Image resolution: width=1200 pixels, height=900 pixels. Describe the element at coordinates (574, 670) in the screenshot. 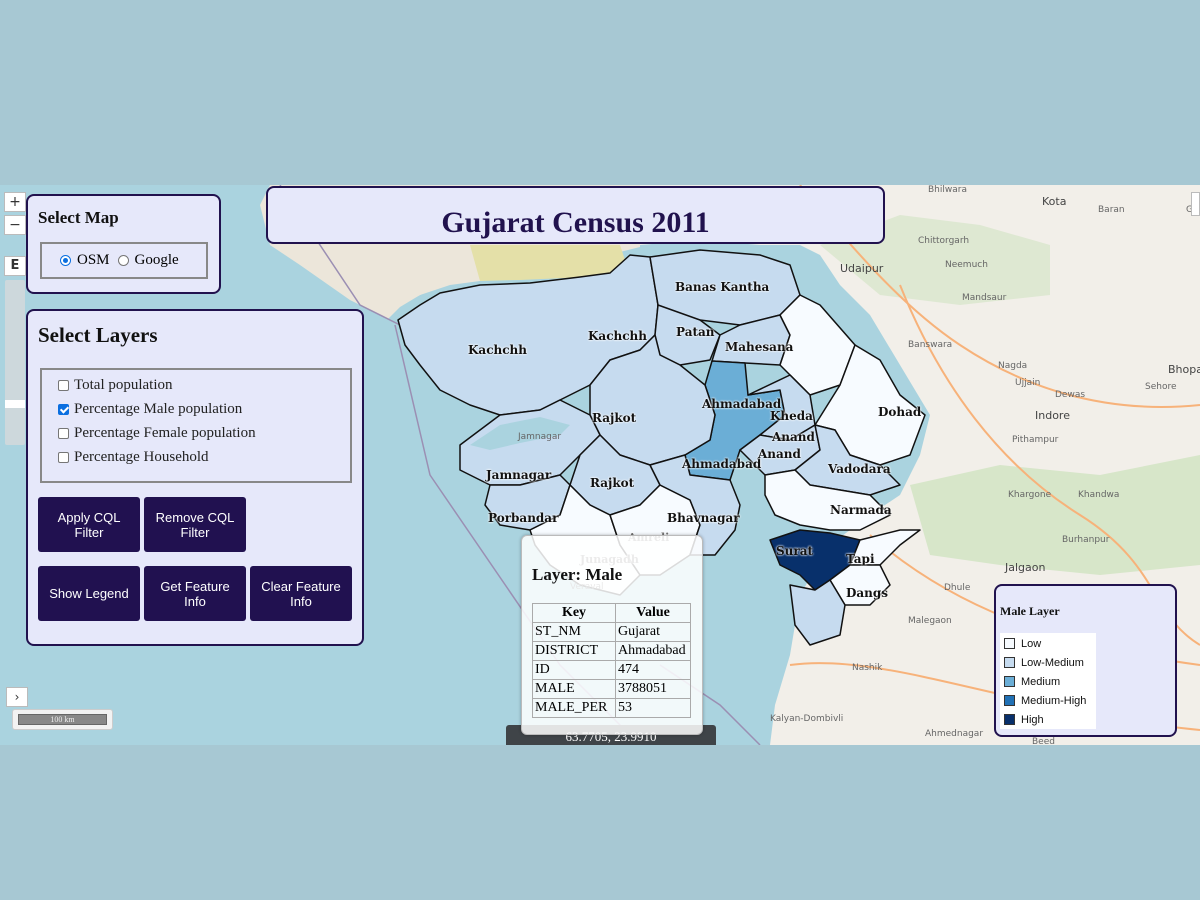

I see `table-cell-key: ID` at that location.